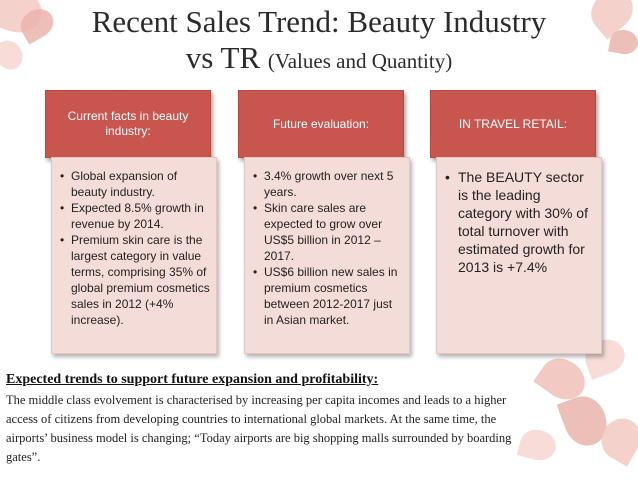  I want to click on title-main: vs TR, so click(223, 57).